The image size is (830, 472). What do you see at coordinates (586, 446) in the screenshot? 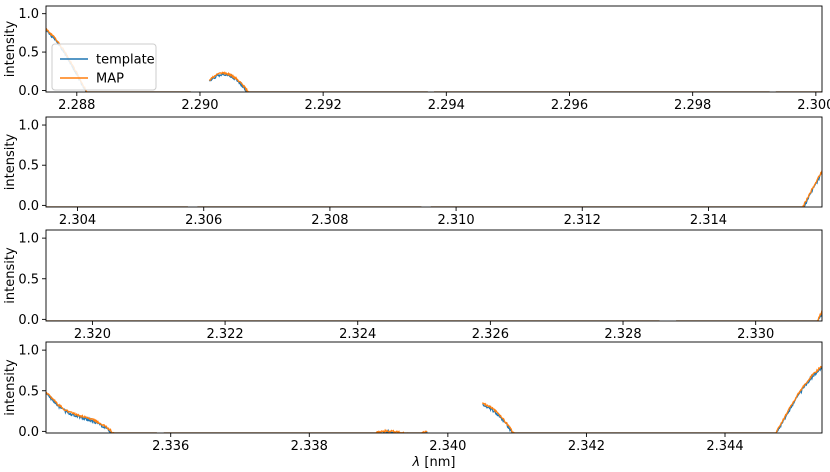
I see `x-tick-label: 2.342` at bounding box center [586, 446].